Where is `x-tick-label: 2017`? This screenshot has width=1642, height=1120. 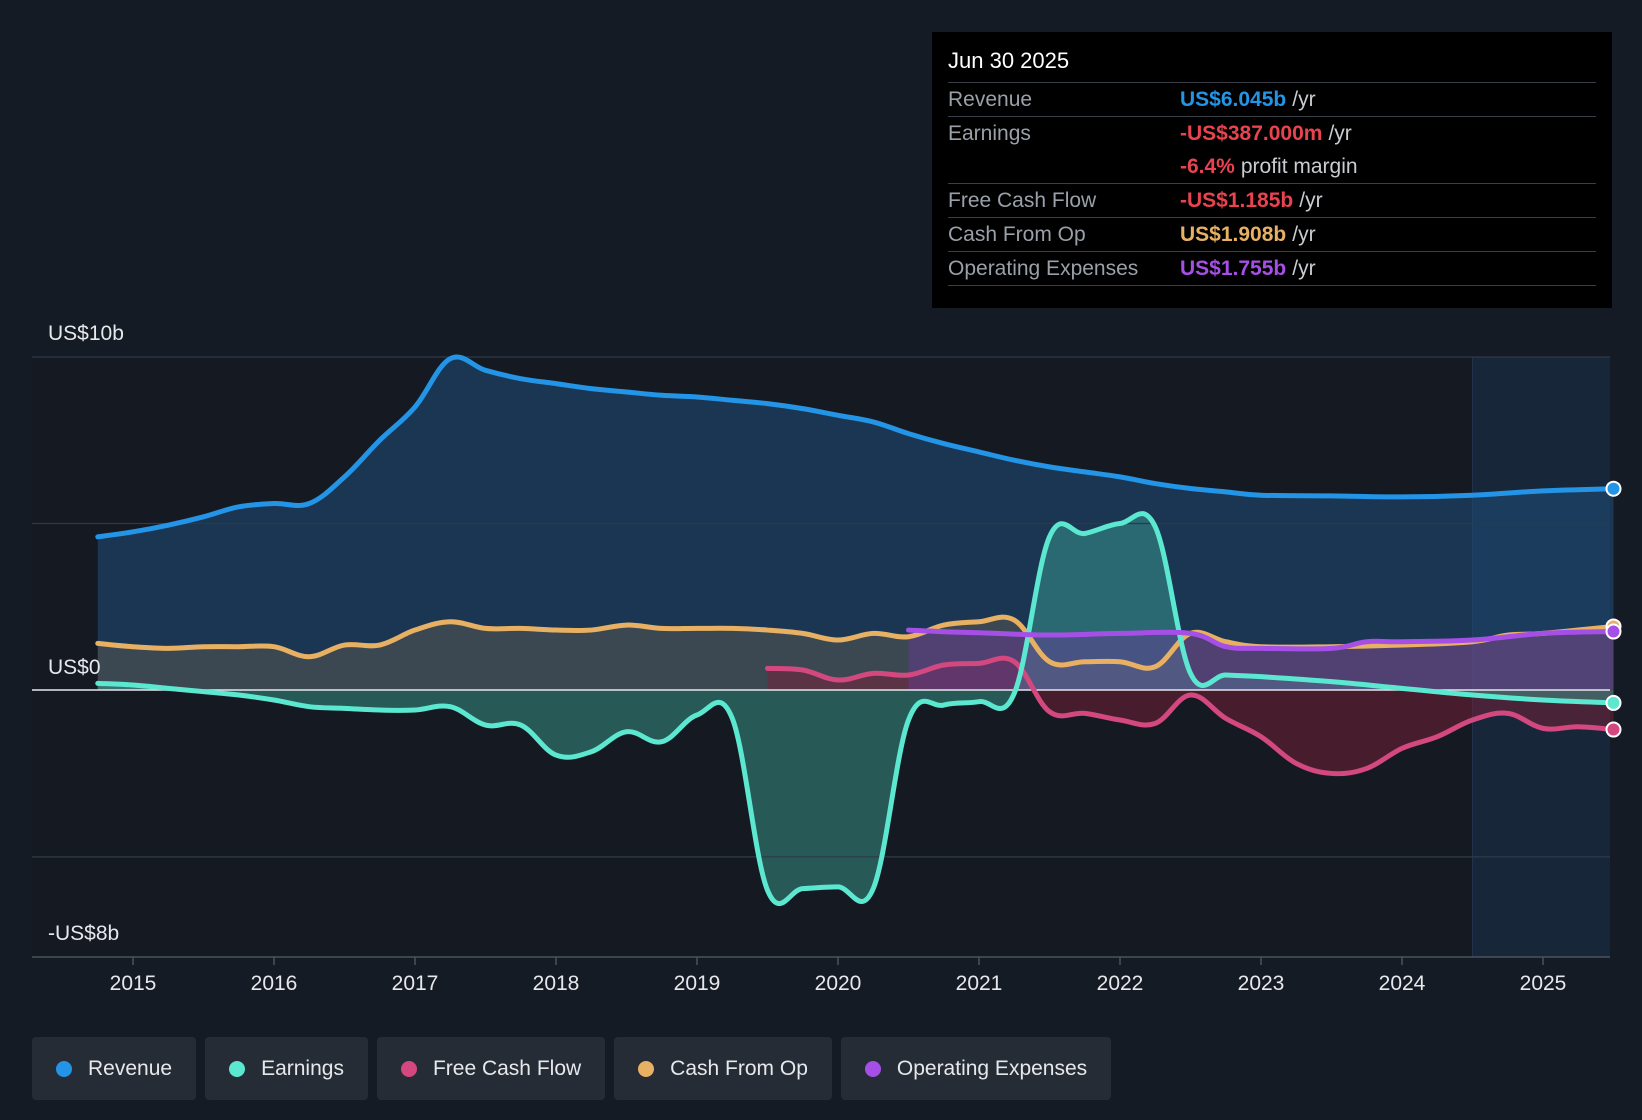 x-tick-label: 2017 is located at coordinates (415, 983).